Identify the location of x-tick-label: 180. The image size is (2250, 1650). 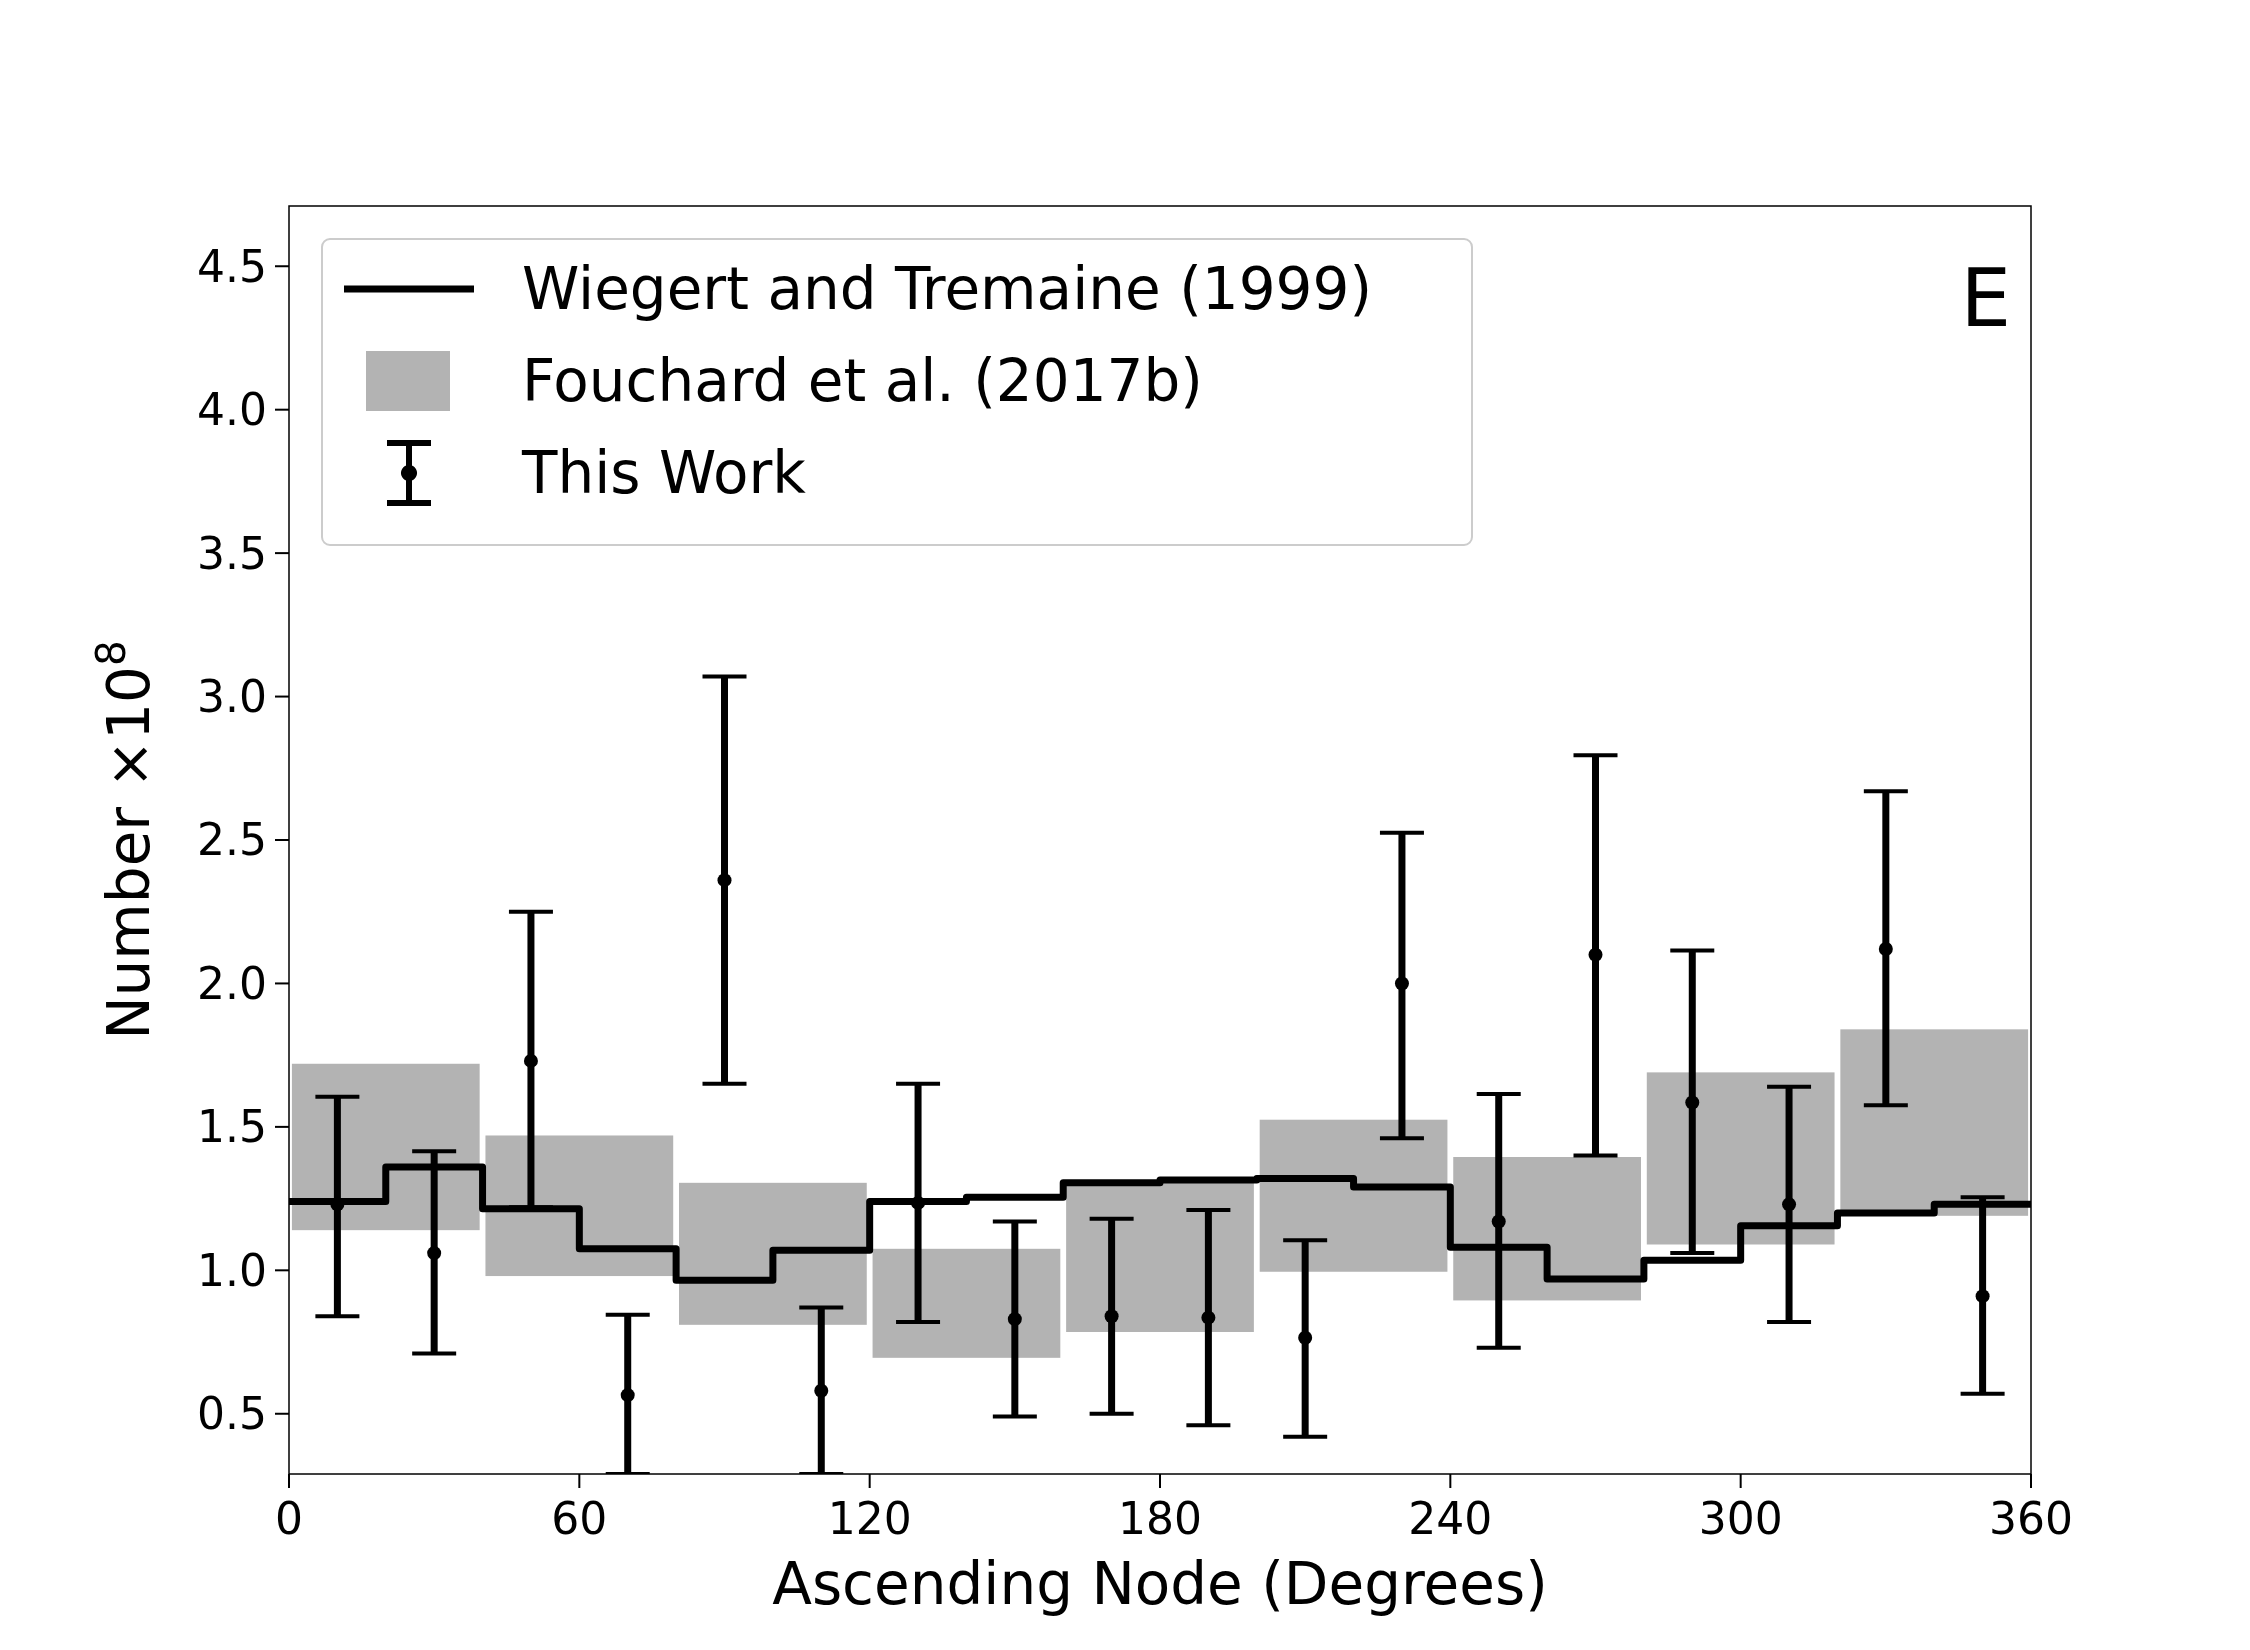
(1160, 1518).